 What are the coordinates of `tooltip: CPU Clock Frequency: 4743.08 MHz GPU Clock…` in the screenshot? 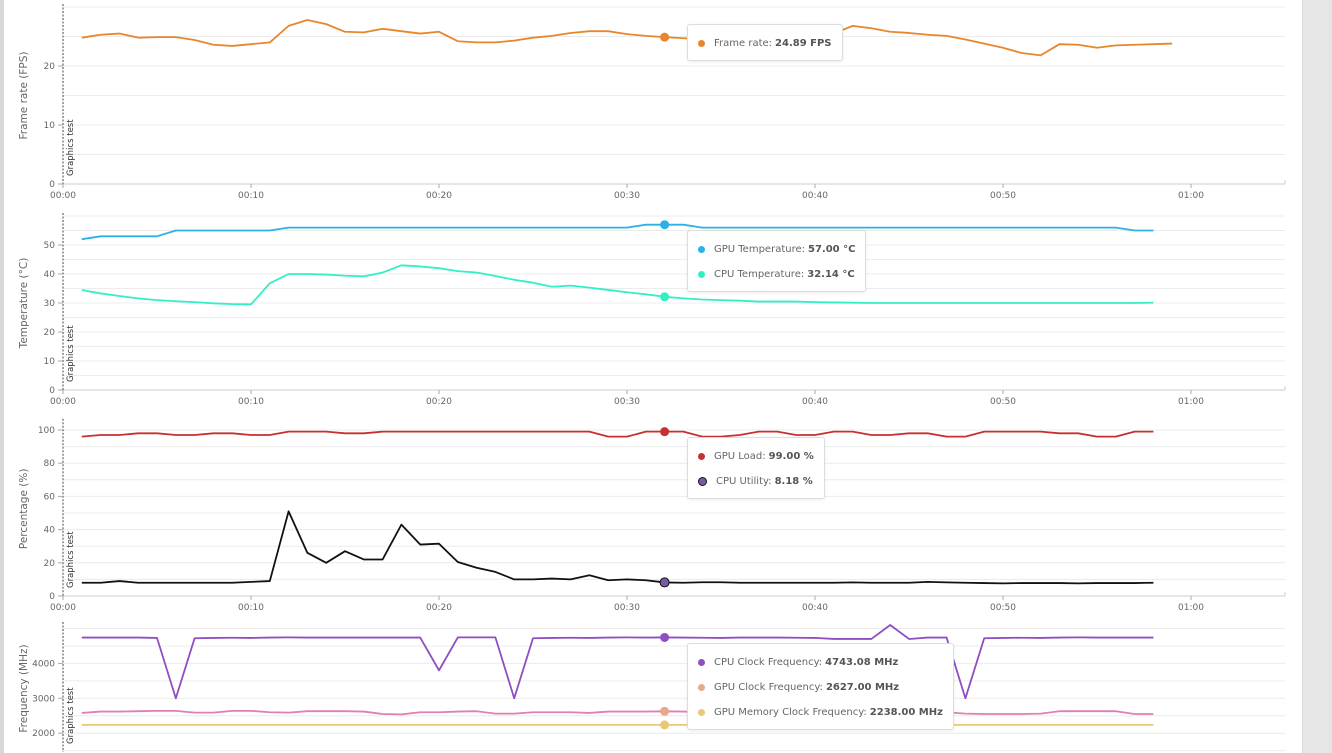 It's located at (820, 686).